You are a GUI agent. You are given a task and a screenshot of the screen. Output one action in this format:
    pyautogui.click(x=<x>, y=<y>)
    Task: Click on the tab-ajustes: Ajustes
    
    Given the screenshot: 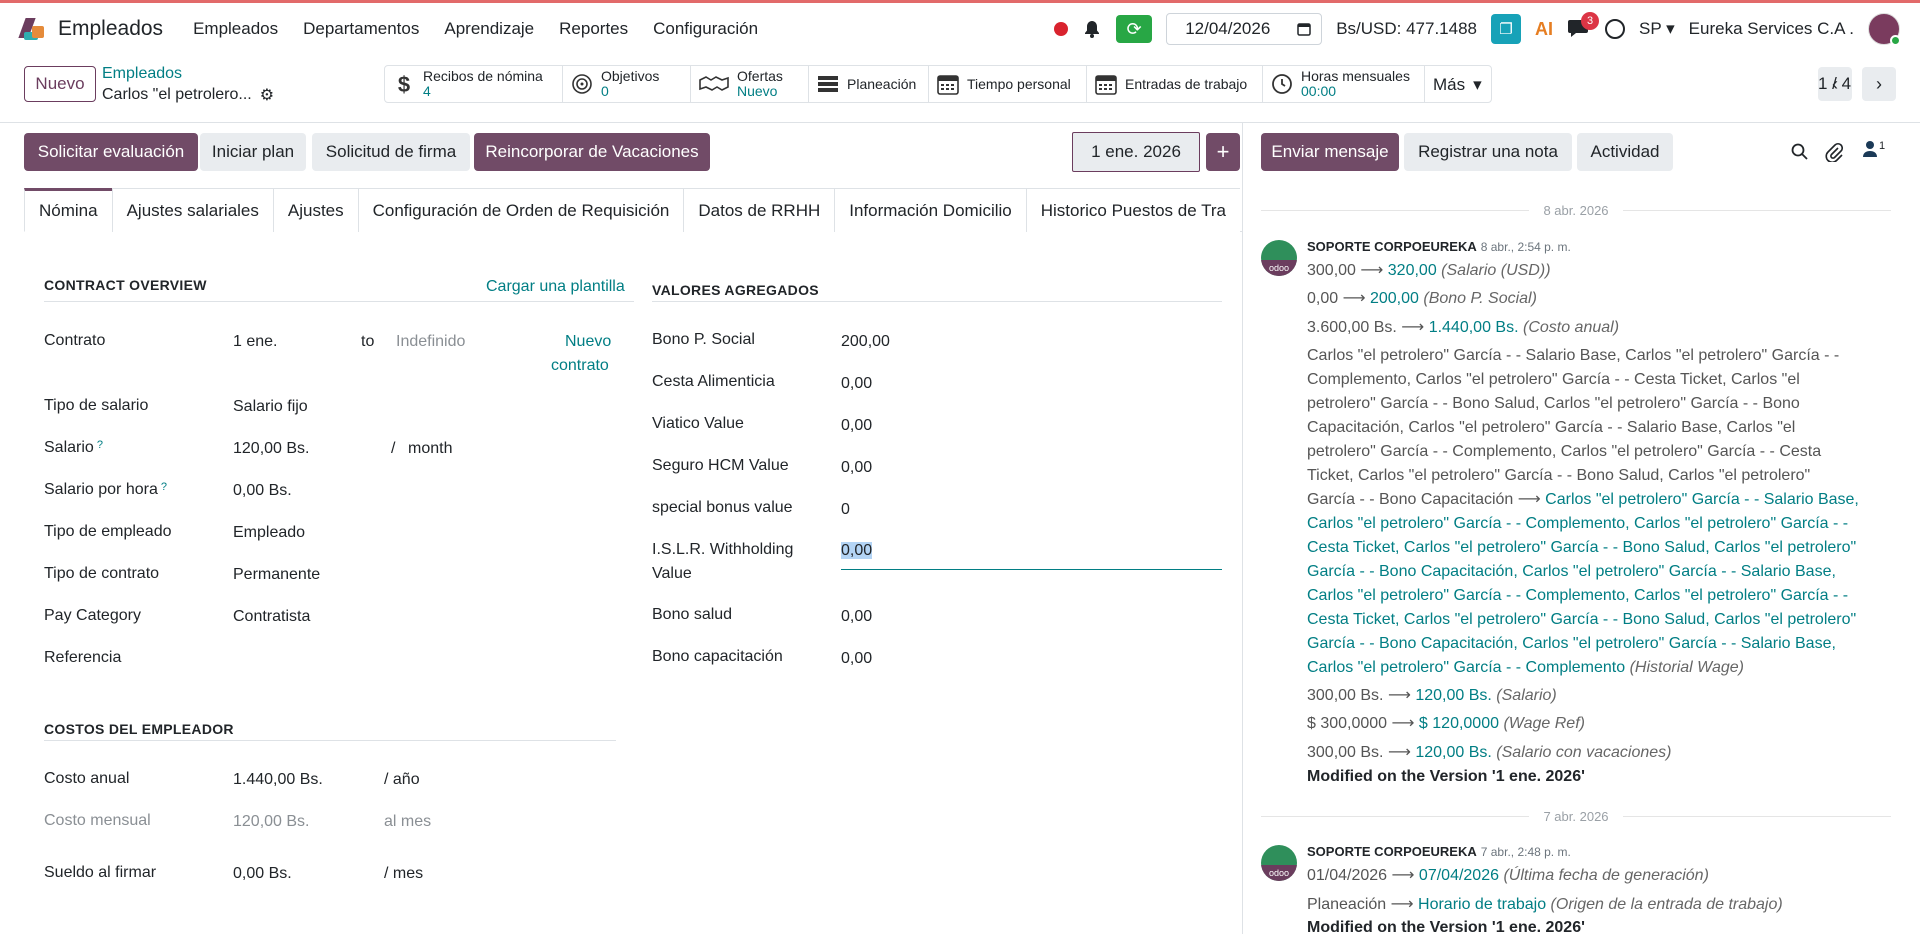 What is the action you would take?
    pyautogui.click(x=315, y=210)
    